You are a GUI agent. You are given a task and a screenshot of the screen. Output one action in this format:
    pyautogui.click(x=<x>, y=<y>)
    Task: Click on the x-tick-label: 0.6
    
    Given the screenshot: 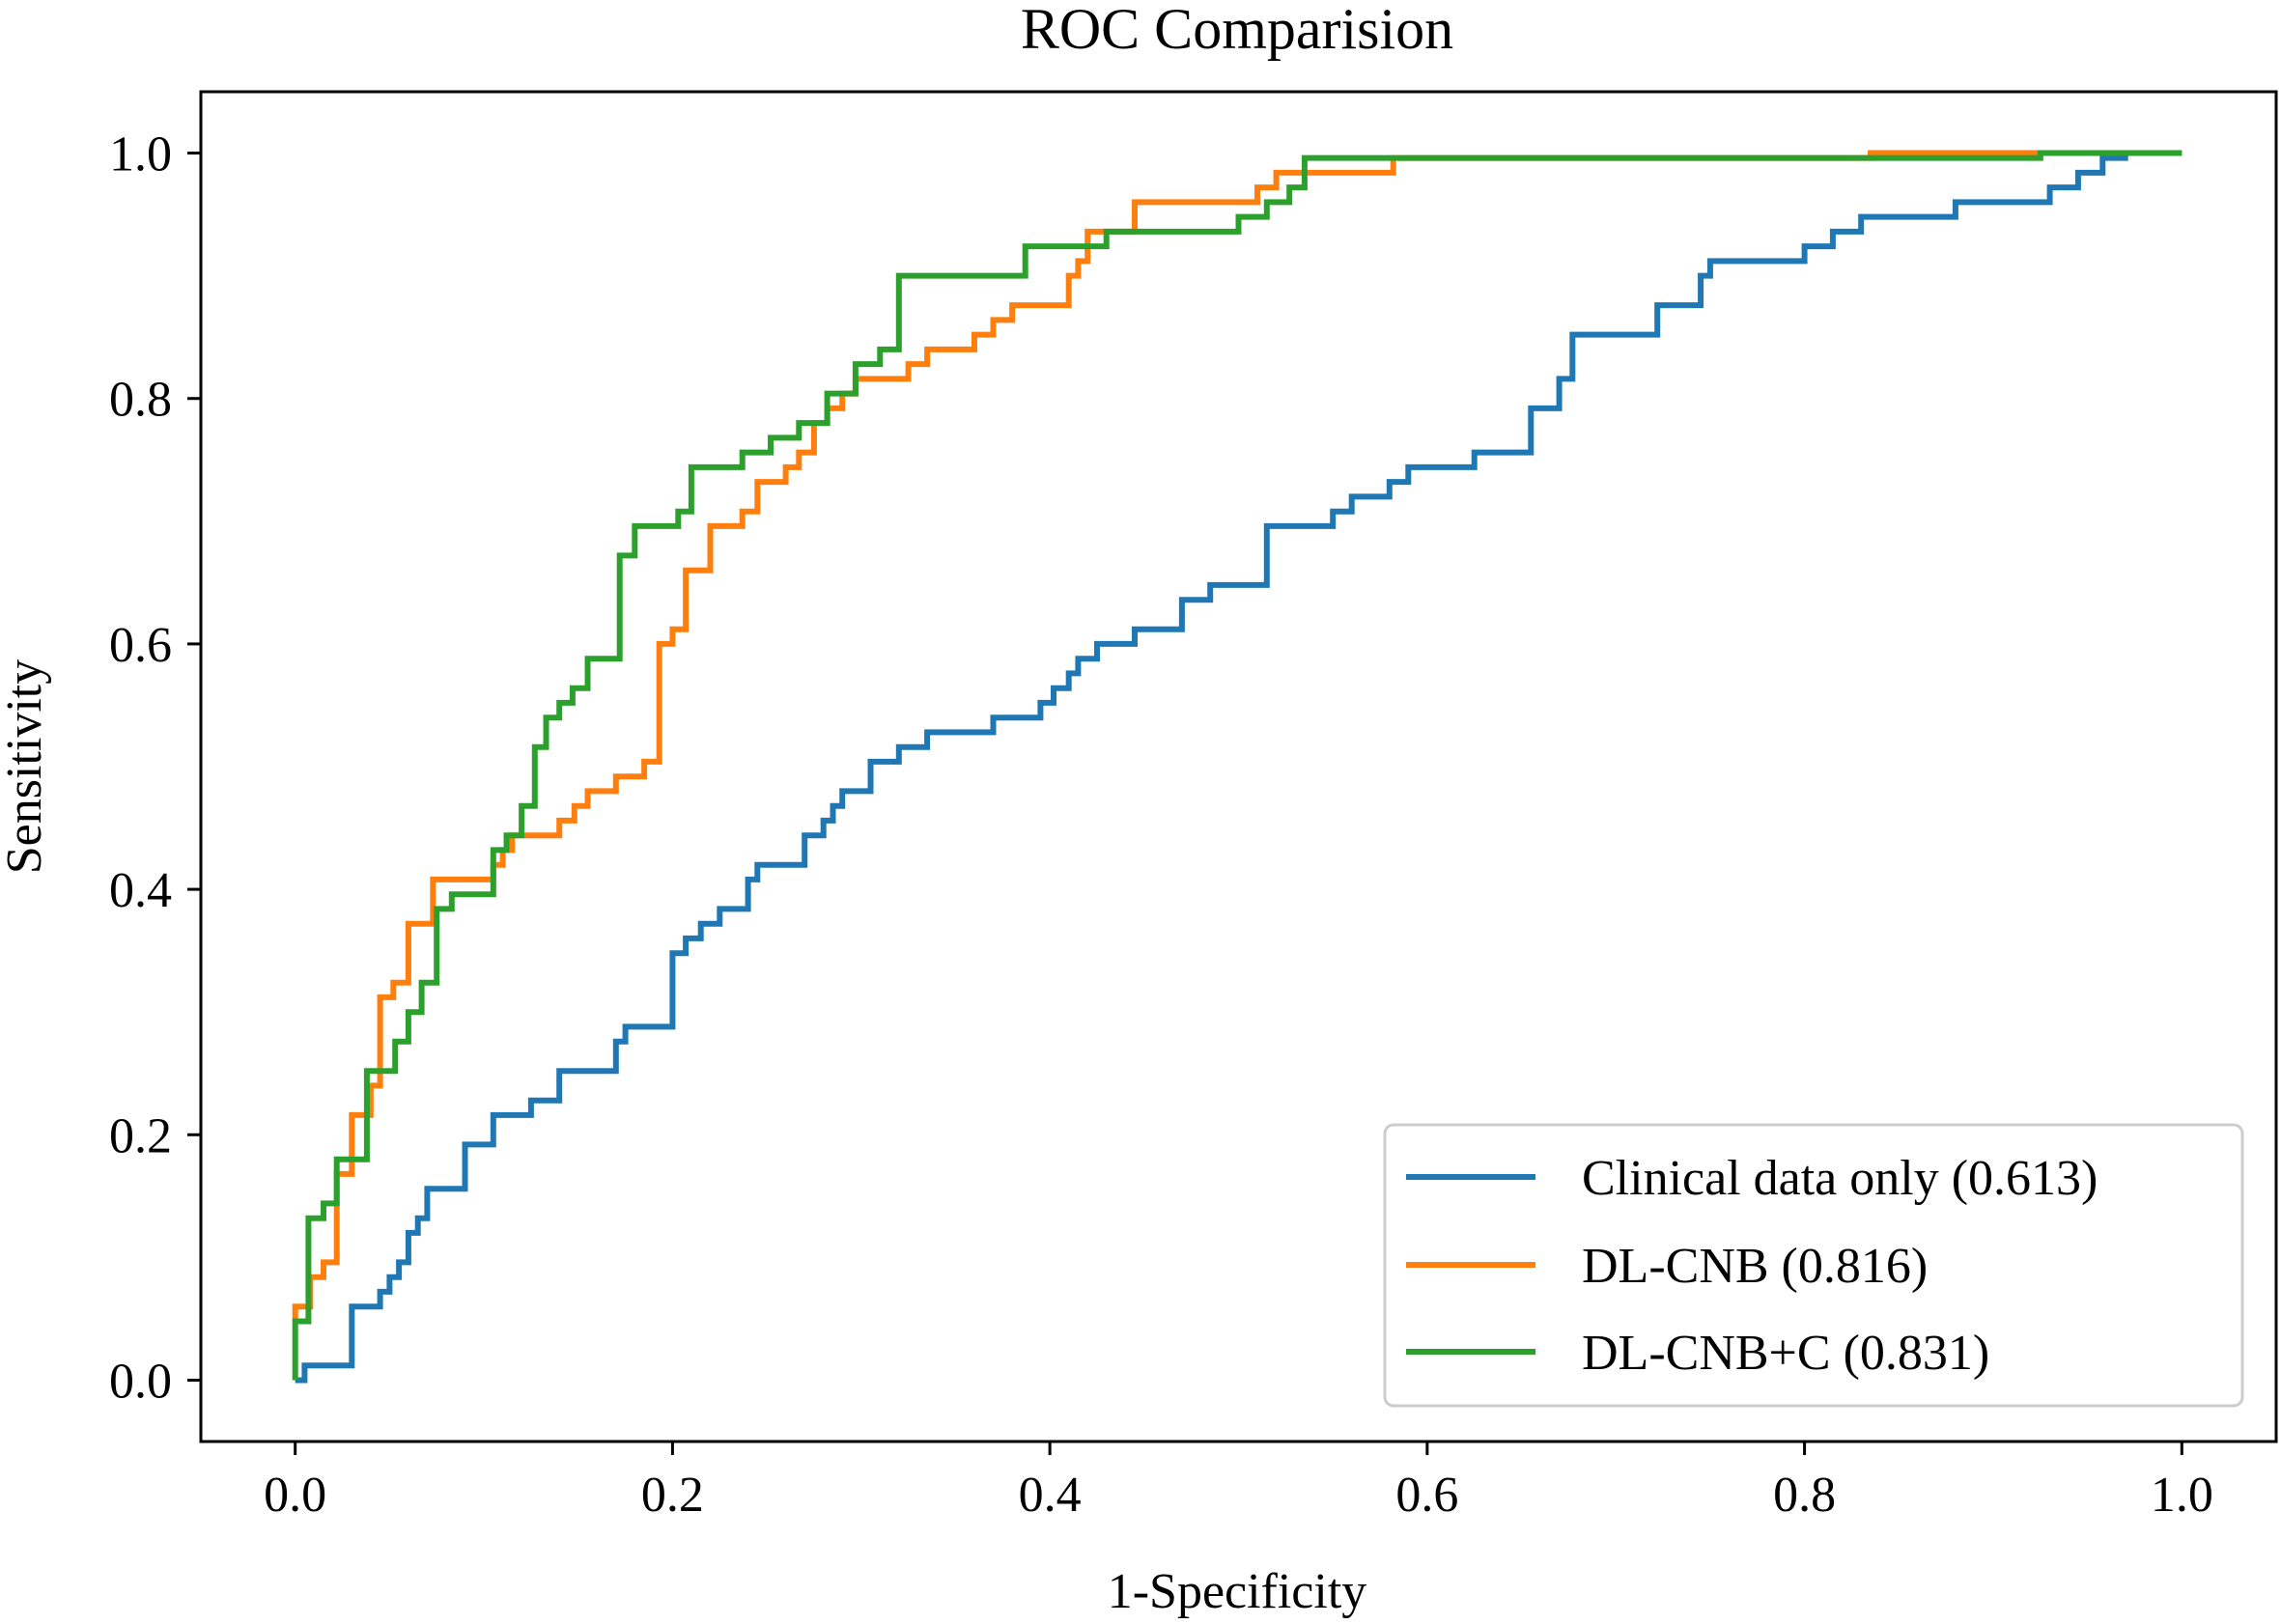 What is the action you would take?
    pyautogui.click(x=1426, y=1496)
    